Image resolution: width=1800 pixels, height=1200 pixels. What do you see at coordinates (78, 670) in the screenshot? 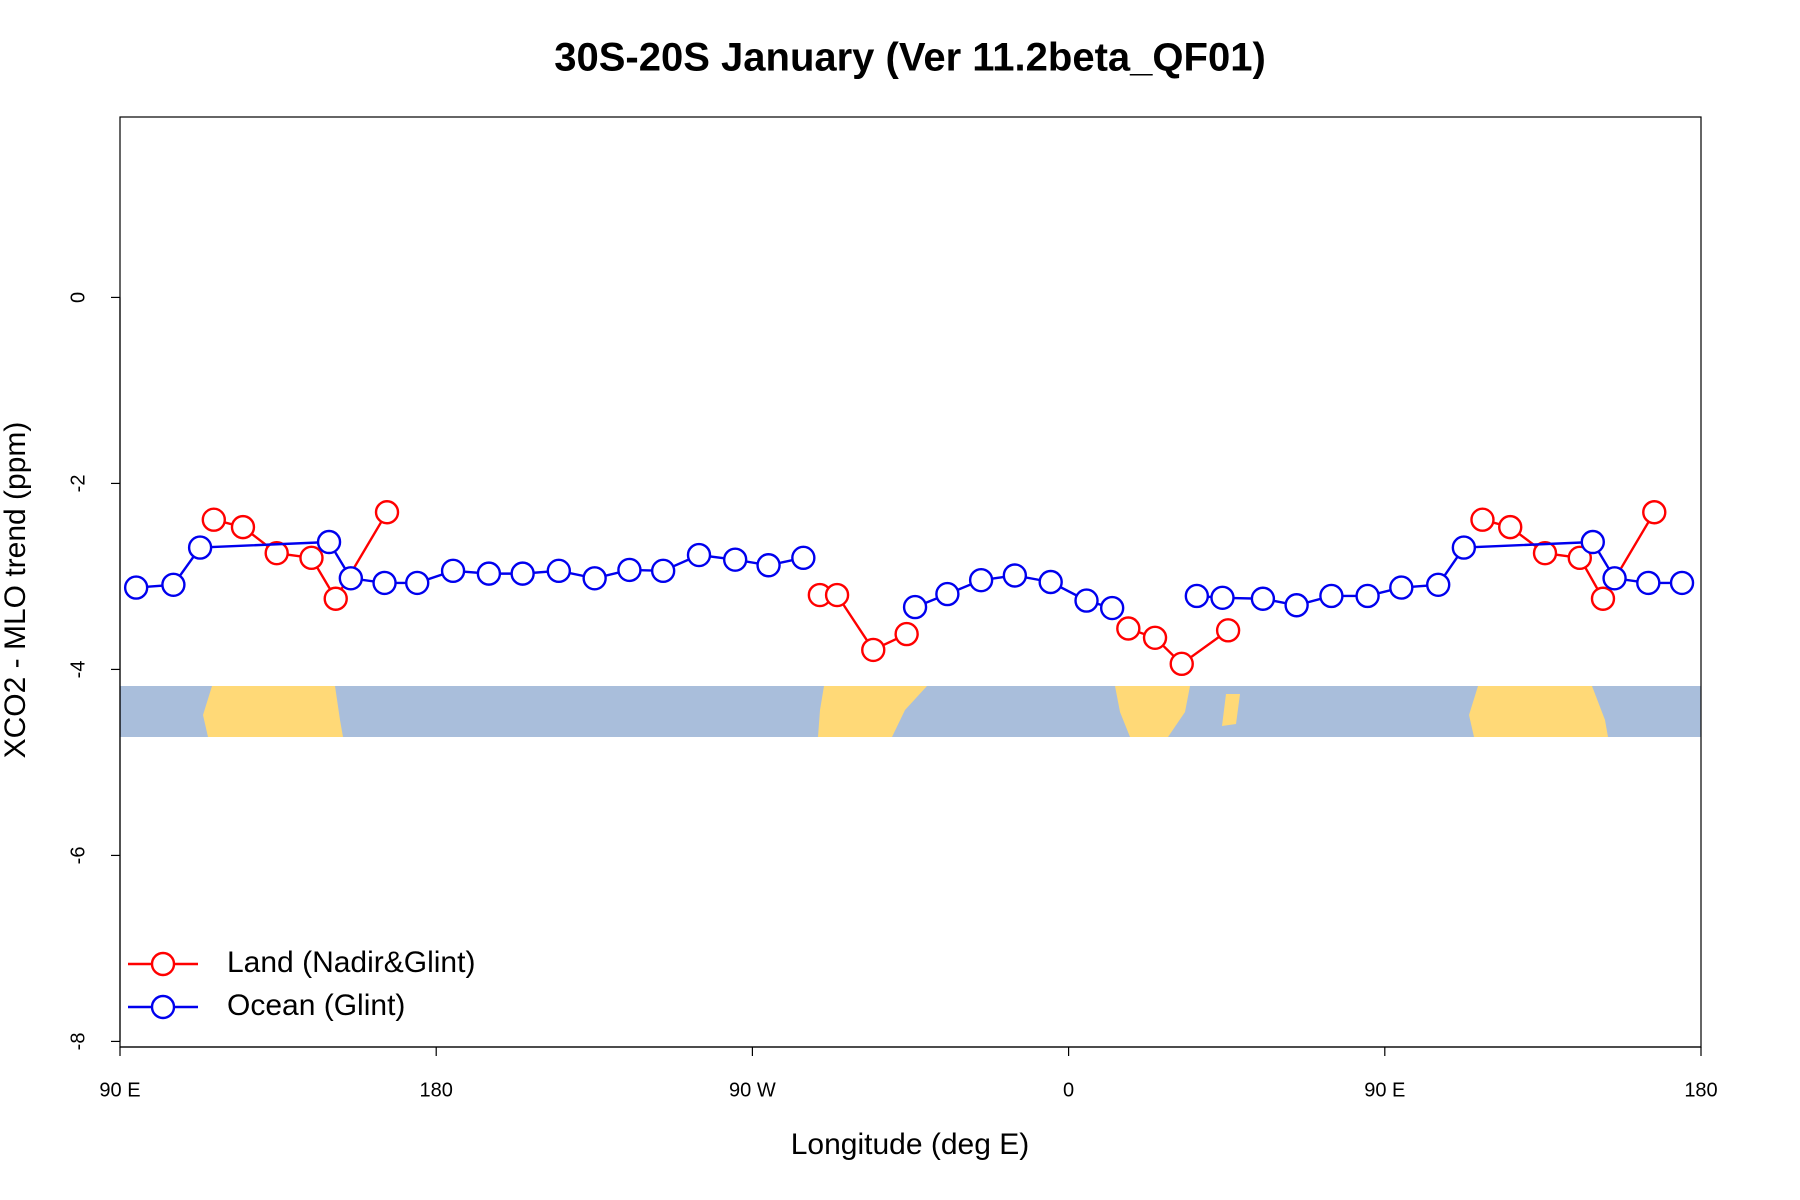
I see `y-tick-label: -4` at bounding box center [78, 670].